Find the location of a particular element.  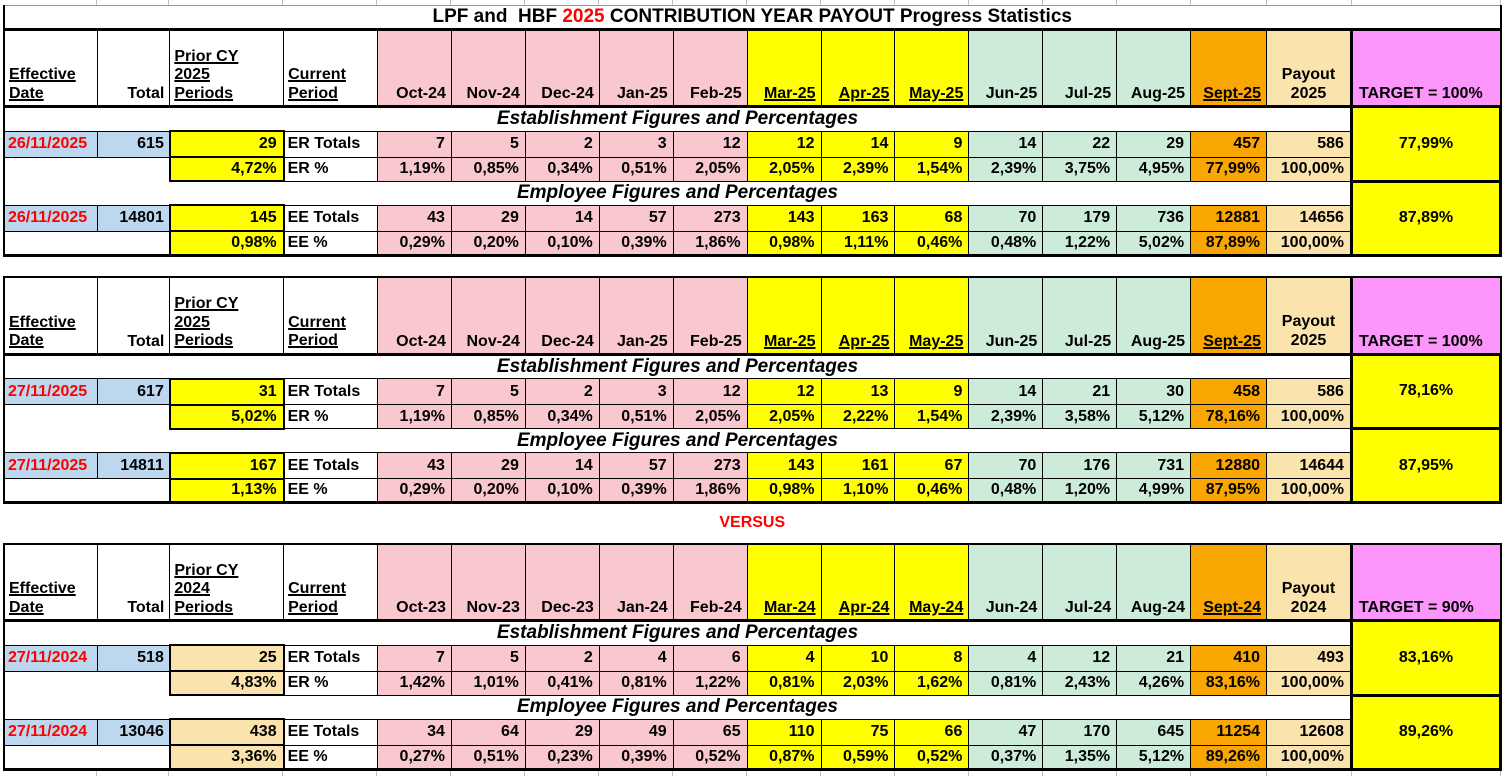

cell-month-value: 7 is located at coordinates (414, 391).